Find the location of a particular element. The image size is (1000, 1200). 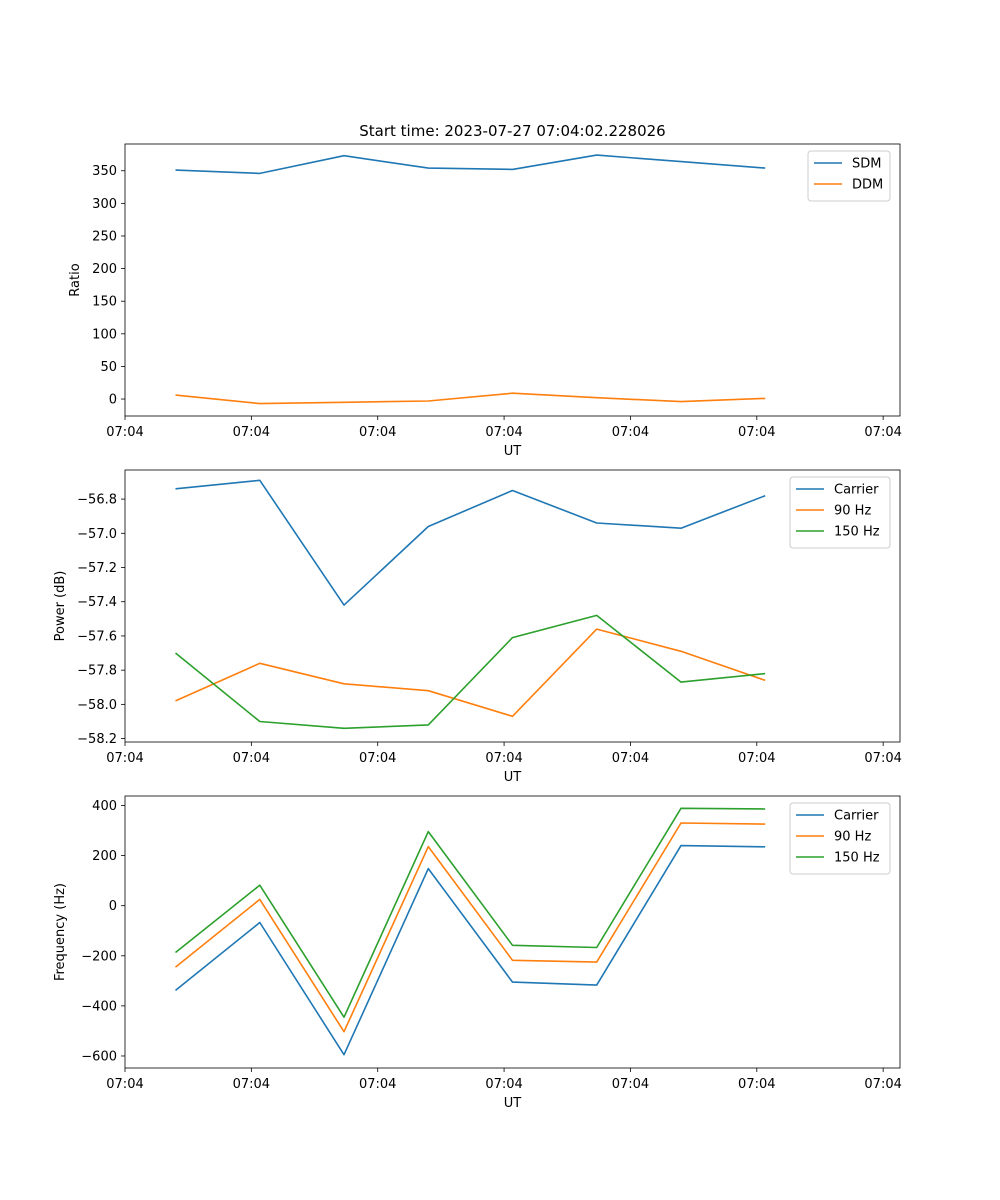

y-axis-label: Frequency (Hz) is located at coordinates (60, 932).